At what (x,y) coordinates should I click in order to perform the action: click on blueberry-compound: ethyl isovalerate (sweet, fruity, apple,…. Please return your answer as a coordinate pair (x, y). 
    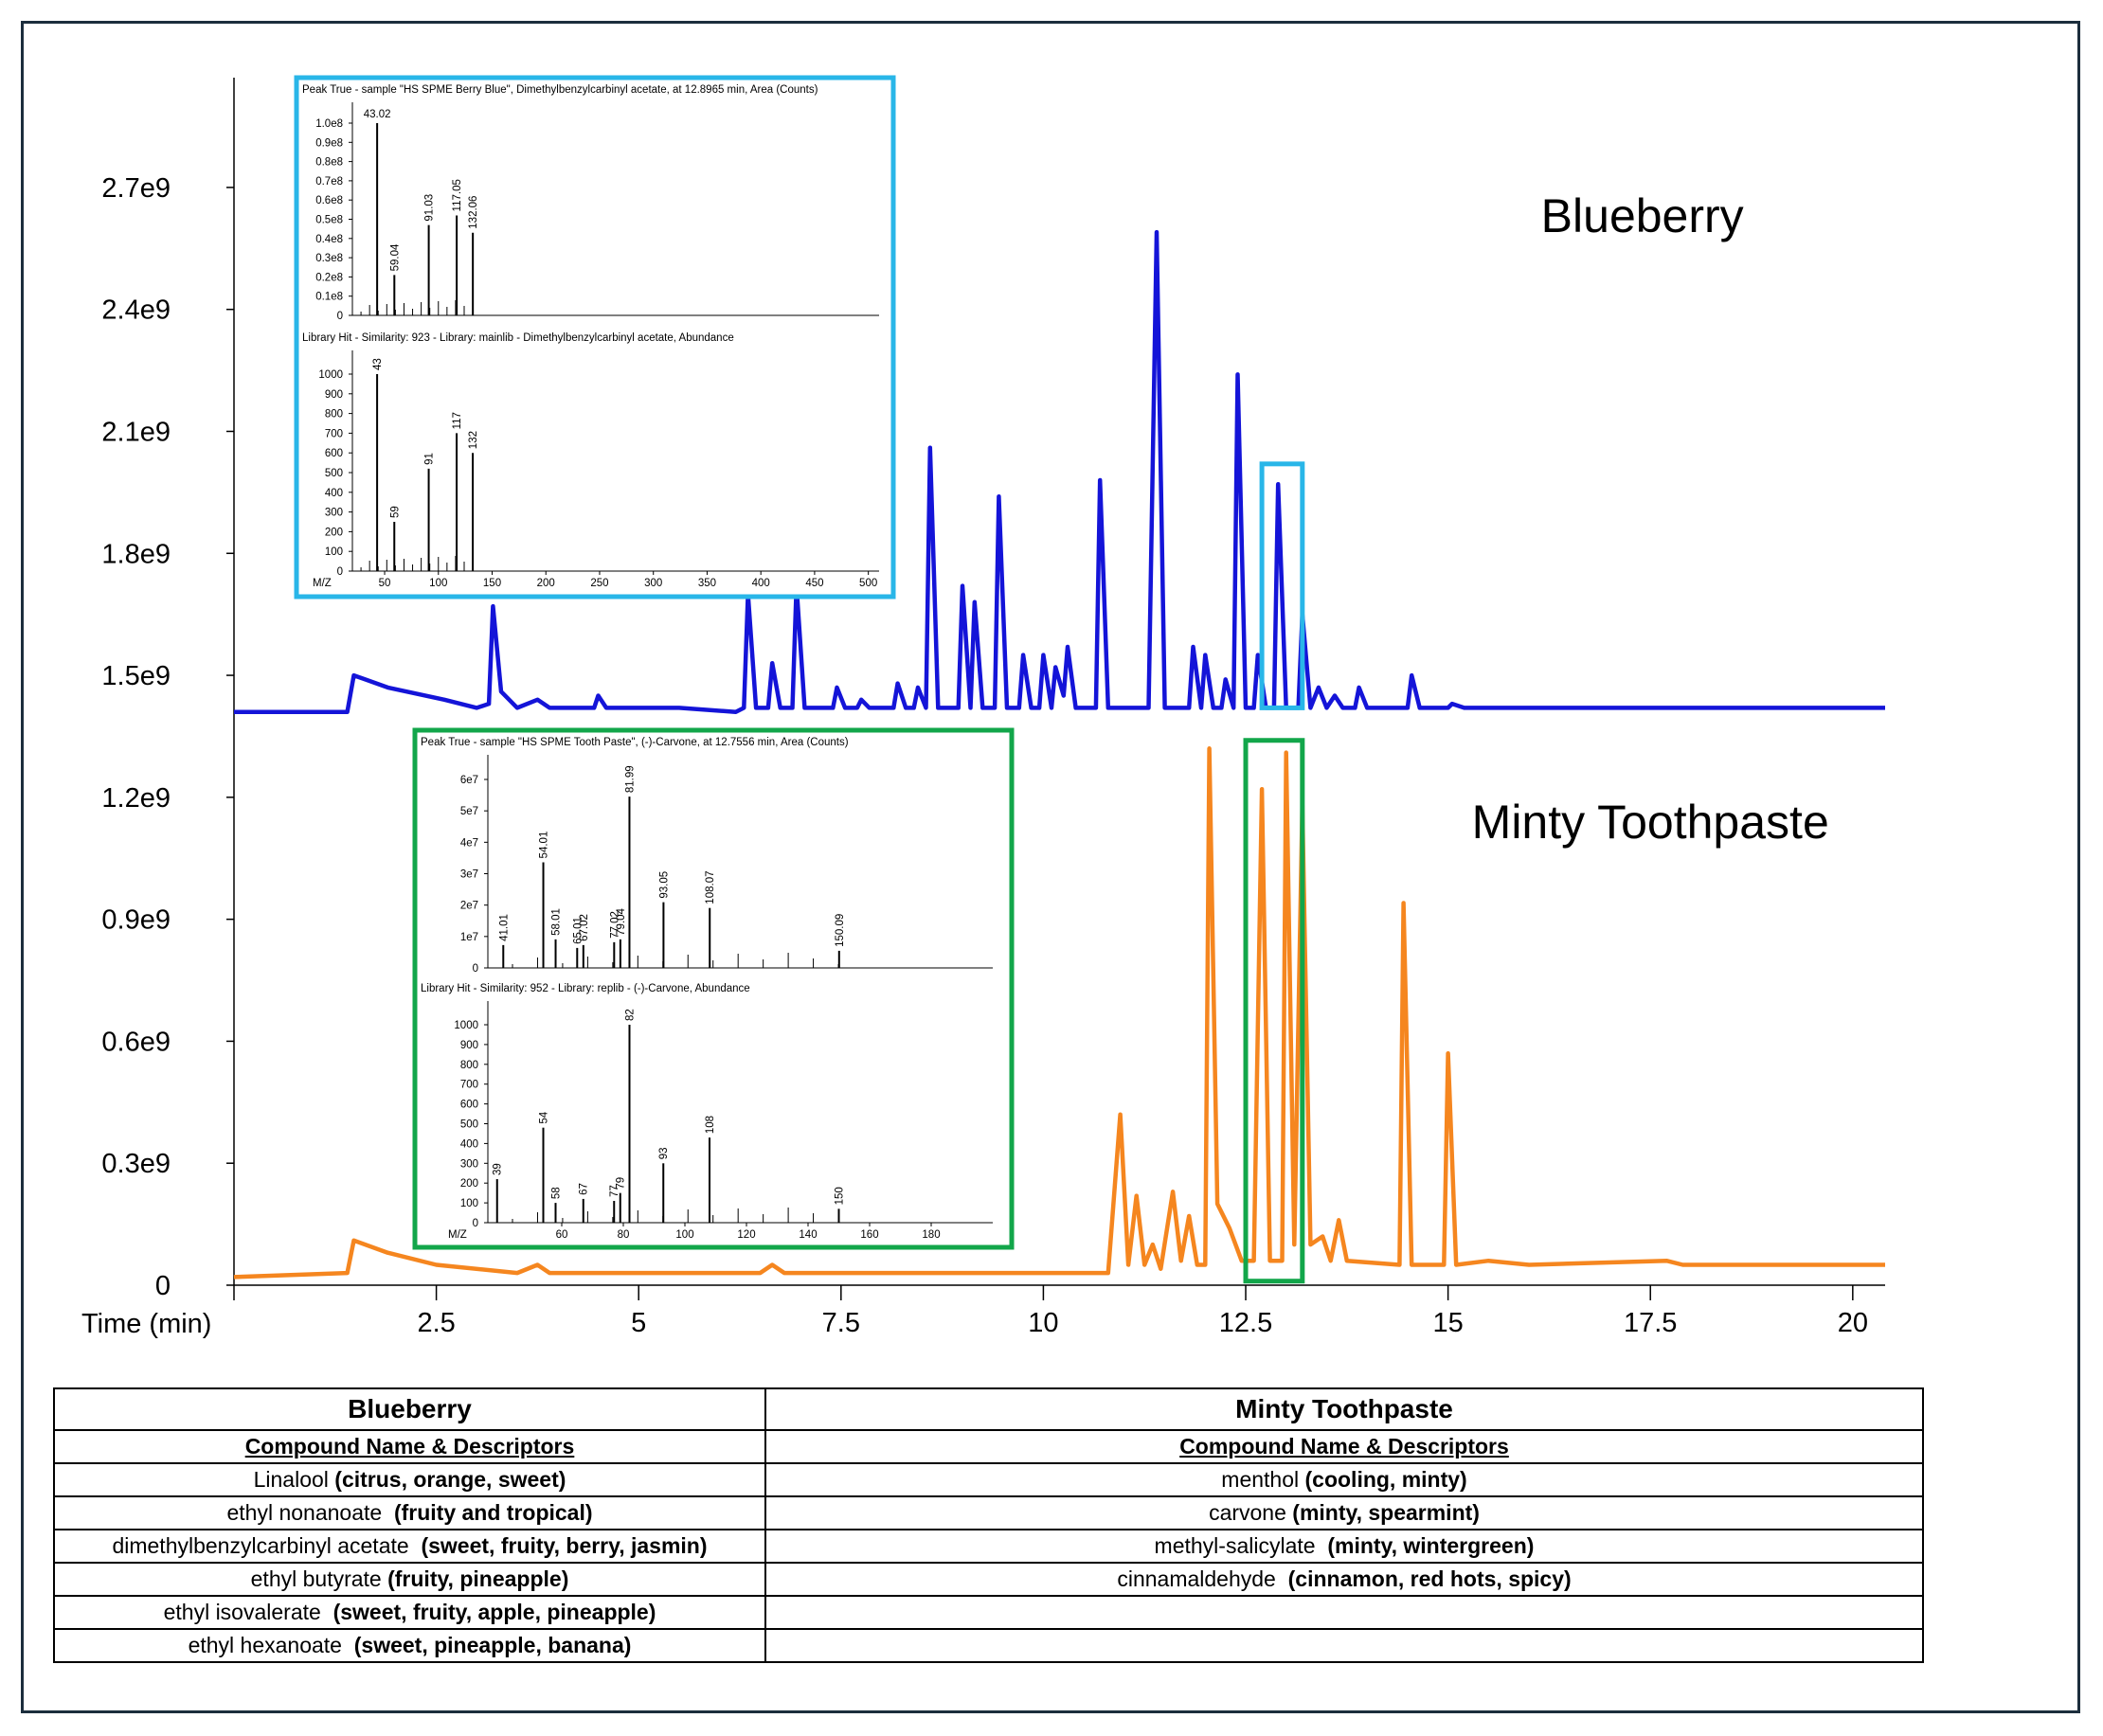
    Looking at the image, I should click on (409, 1612).